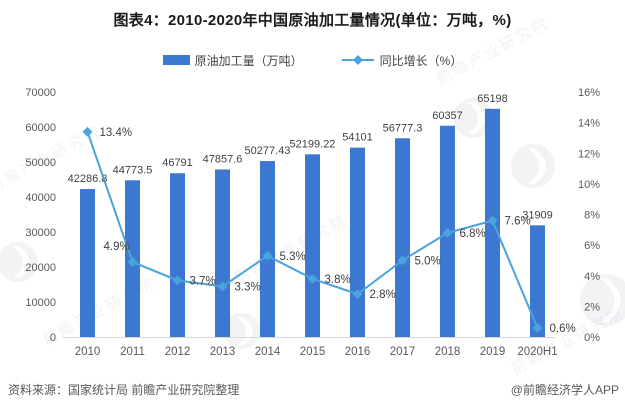 The height and width of the screenshot is (409, 625). What do you see at coordinates (203, 281) in the screenshot?
I see `growth-value-label: 3.7%` at bounding box center [203, 281].